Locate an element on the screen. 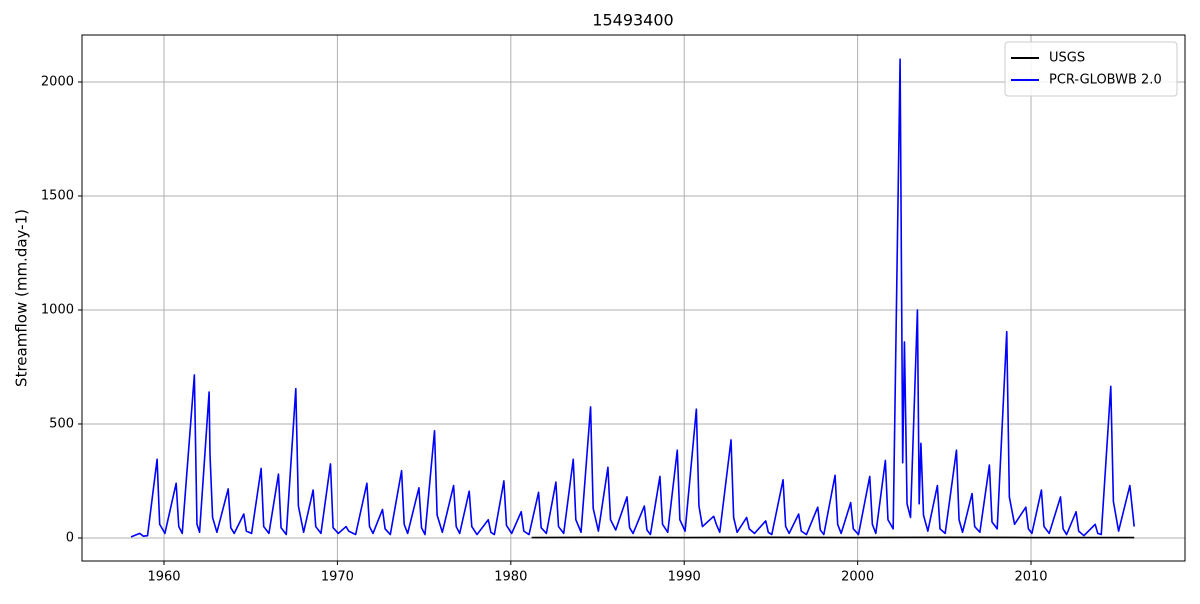  x-tick-label: 2010 is located at coordinates (1030, 577).